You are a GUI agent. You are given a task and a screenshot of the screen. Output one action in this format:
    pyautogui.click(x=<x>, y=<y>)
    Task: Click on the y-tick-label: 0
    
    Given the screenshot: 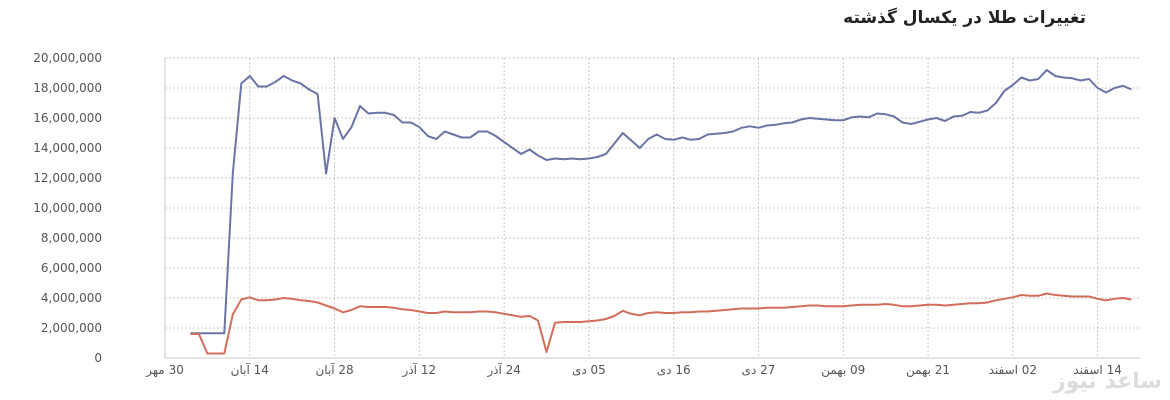 What is the action you would take?
    pyautogui.click(x=98, y=358)
    